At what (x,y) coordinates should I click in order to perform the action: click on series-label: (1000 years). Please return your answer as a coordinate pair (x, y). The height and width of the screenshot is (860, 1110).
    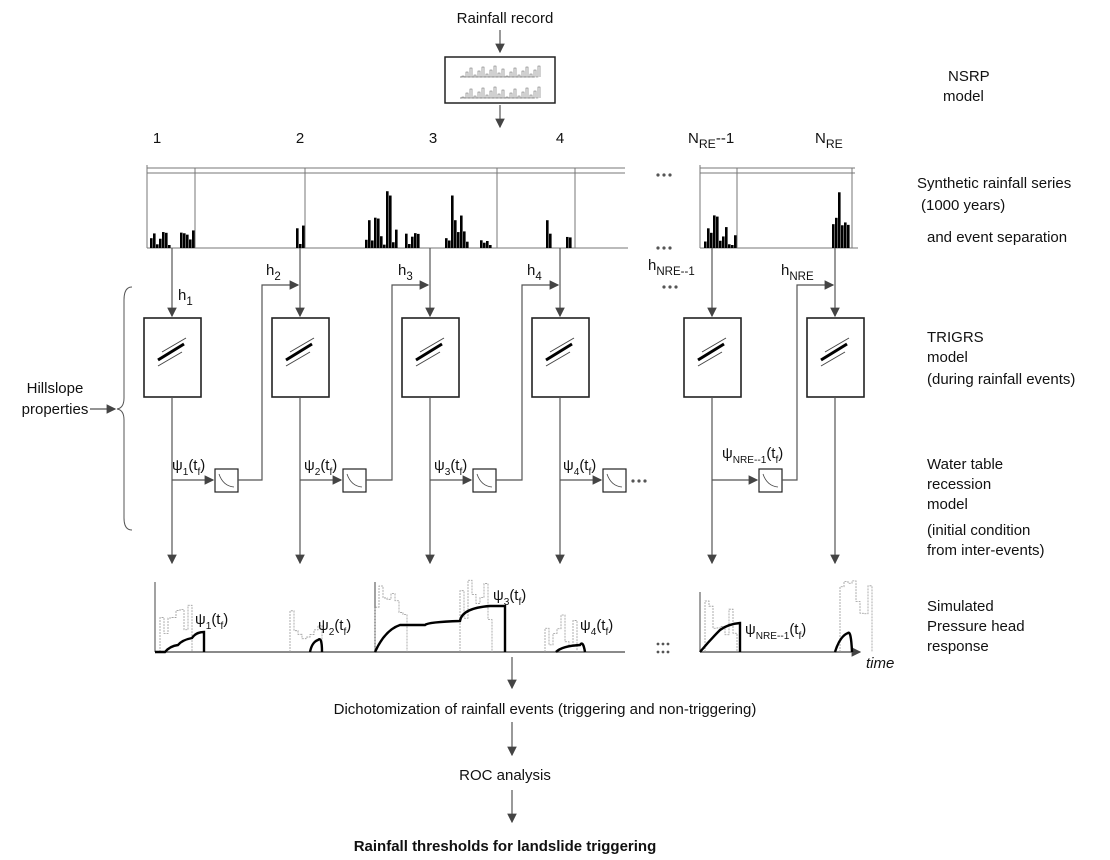
    Looking at the image, I should click on (963, 205).